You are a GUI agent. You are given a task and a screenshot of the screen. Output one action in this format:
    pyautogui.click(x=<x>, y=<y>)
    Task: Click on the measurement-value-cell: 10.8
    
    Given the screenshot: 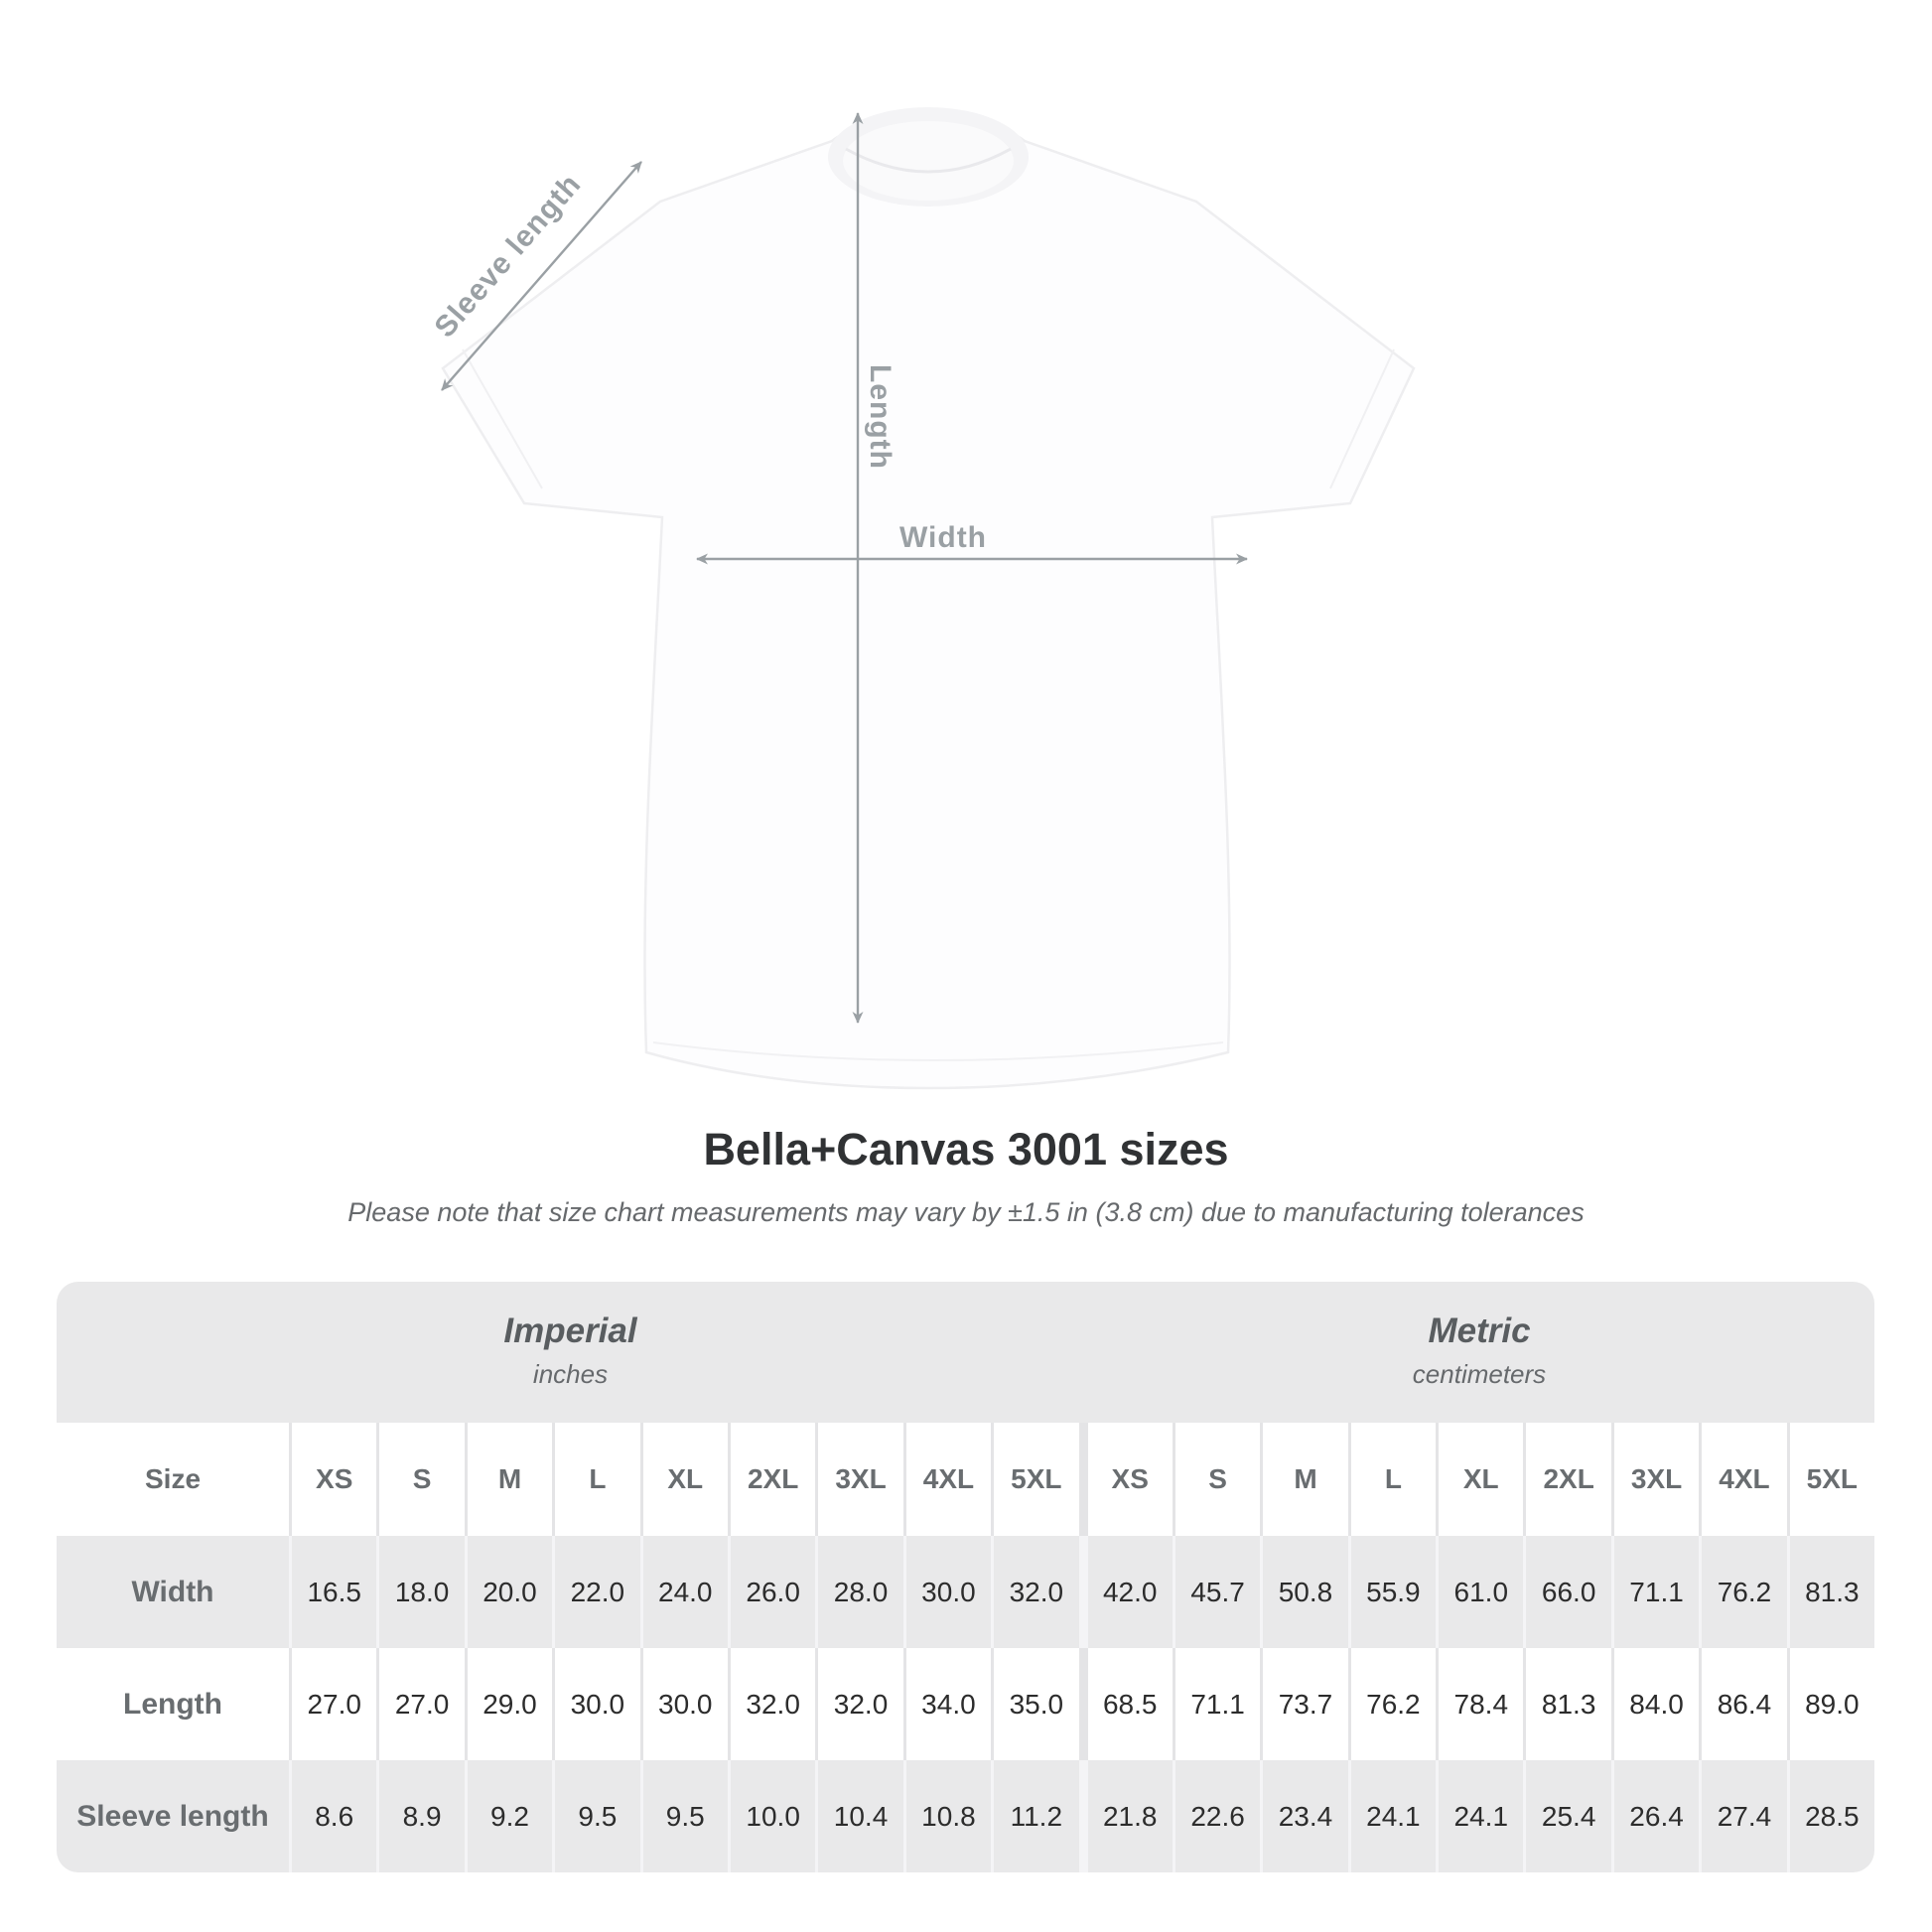 What is the action you would take?
    pyautogui.click(x=947, y=1816)
    